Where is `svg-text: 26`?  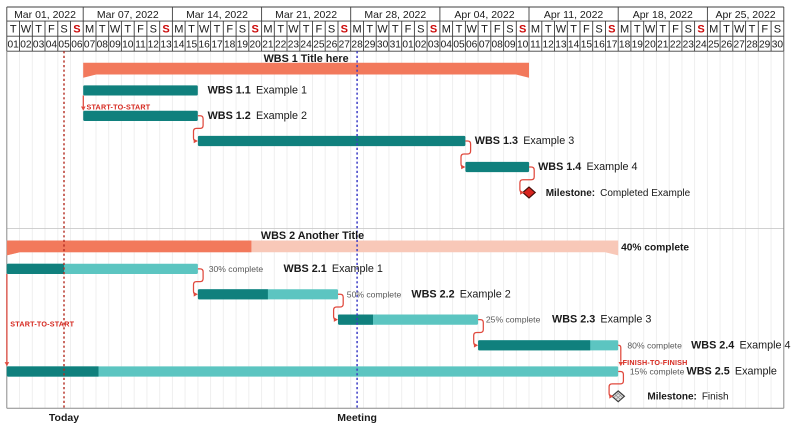 svg-text: 26 is located at coordinates (727, 45).